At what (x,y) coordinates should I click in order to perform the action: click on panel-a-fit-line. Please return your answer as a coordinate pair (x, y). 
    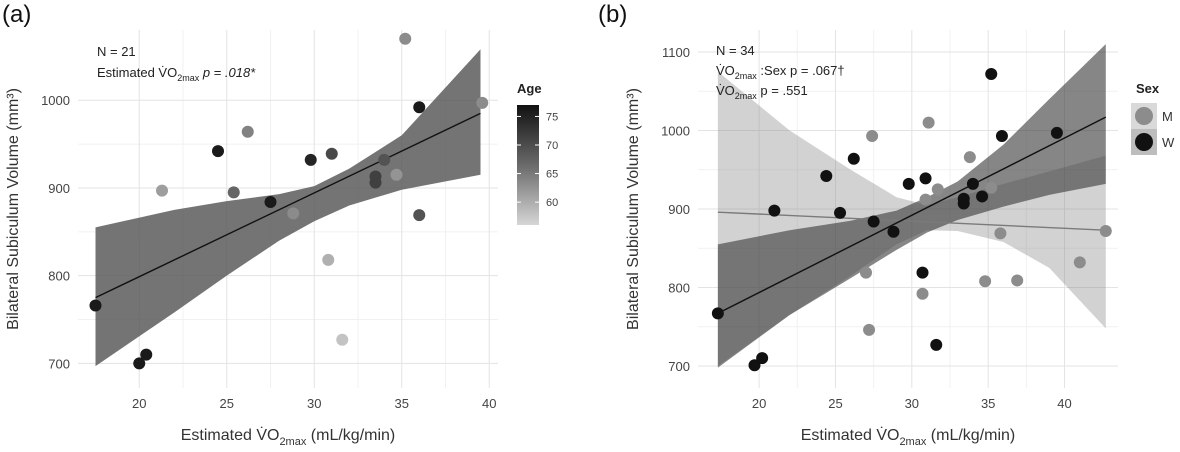
    Looking at the image, I should click on (288, 205).